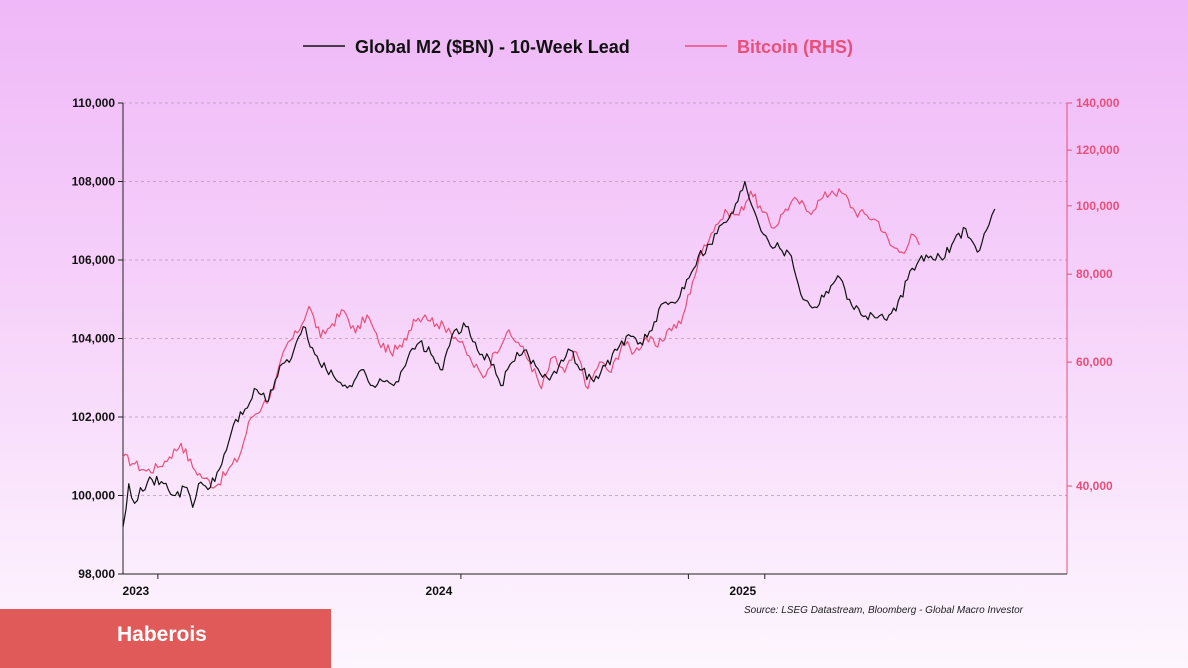 This screenshot has height=668, width=1188. What do you see at coordinates (1093, 294) in the screenshot?
I see `y-axis-right-ticks: 40,000 60,000 80,000 100,000 120,000 140,000` at bounding box center [1093, 294].